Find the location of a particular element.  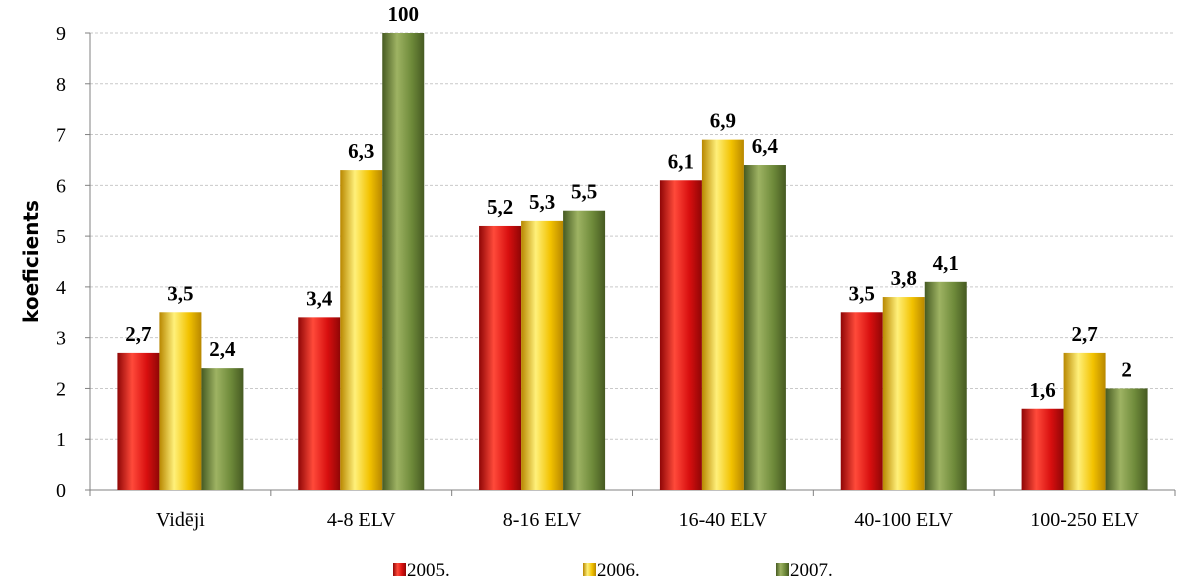

y-tick-label: 0 is located at coordinates (61, 491).